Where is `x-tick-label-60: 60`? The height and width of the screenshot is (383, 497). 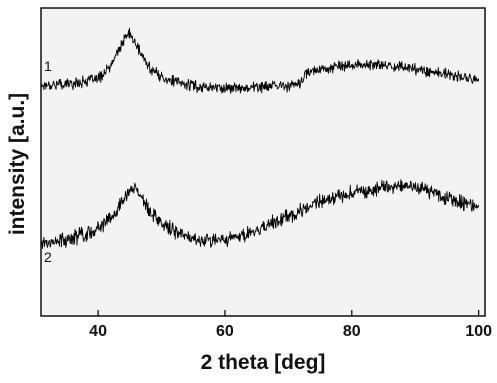
x-tick-label-60: 60 is located at coordinates (225, 331).